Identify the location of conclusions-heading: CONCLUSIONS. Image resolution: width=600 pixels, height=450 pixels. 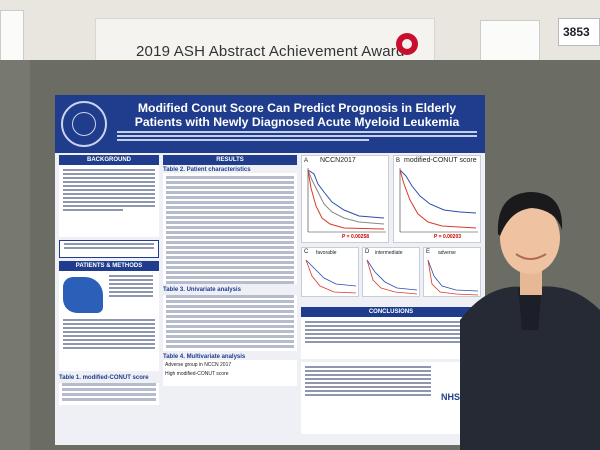
(391, 312).